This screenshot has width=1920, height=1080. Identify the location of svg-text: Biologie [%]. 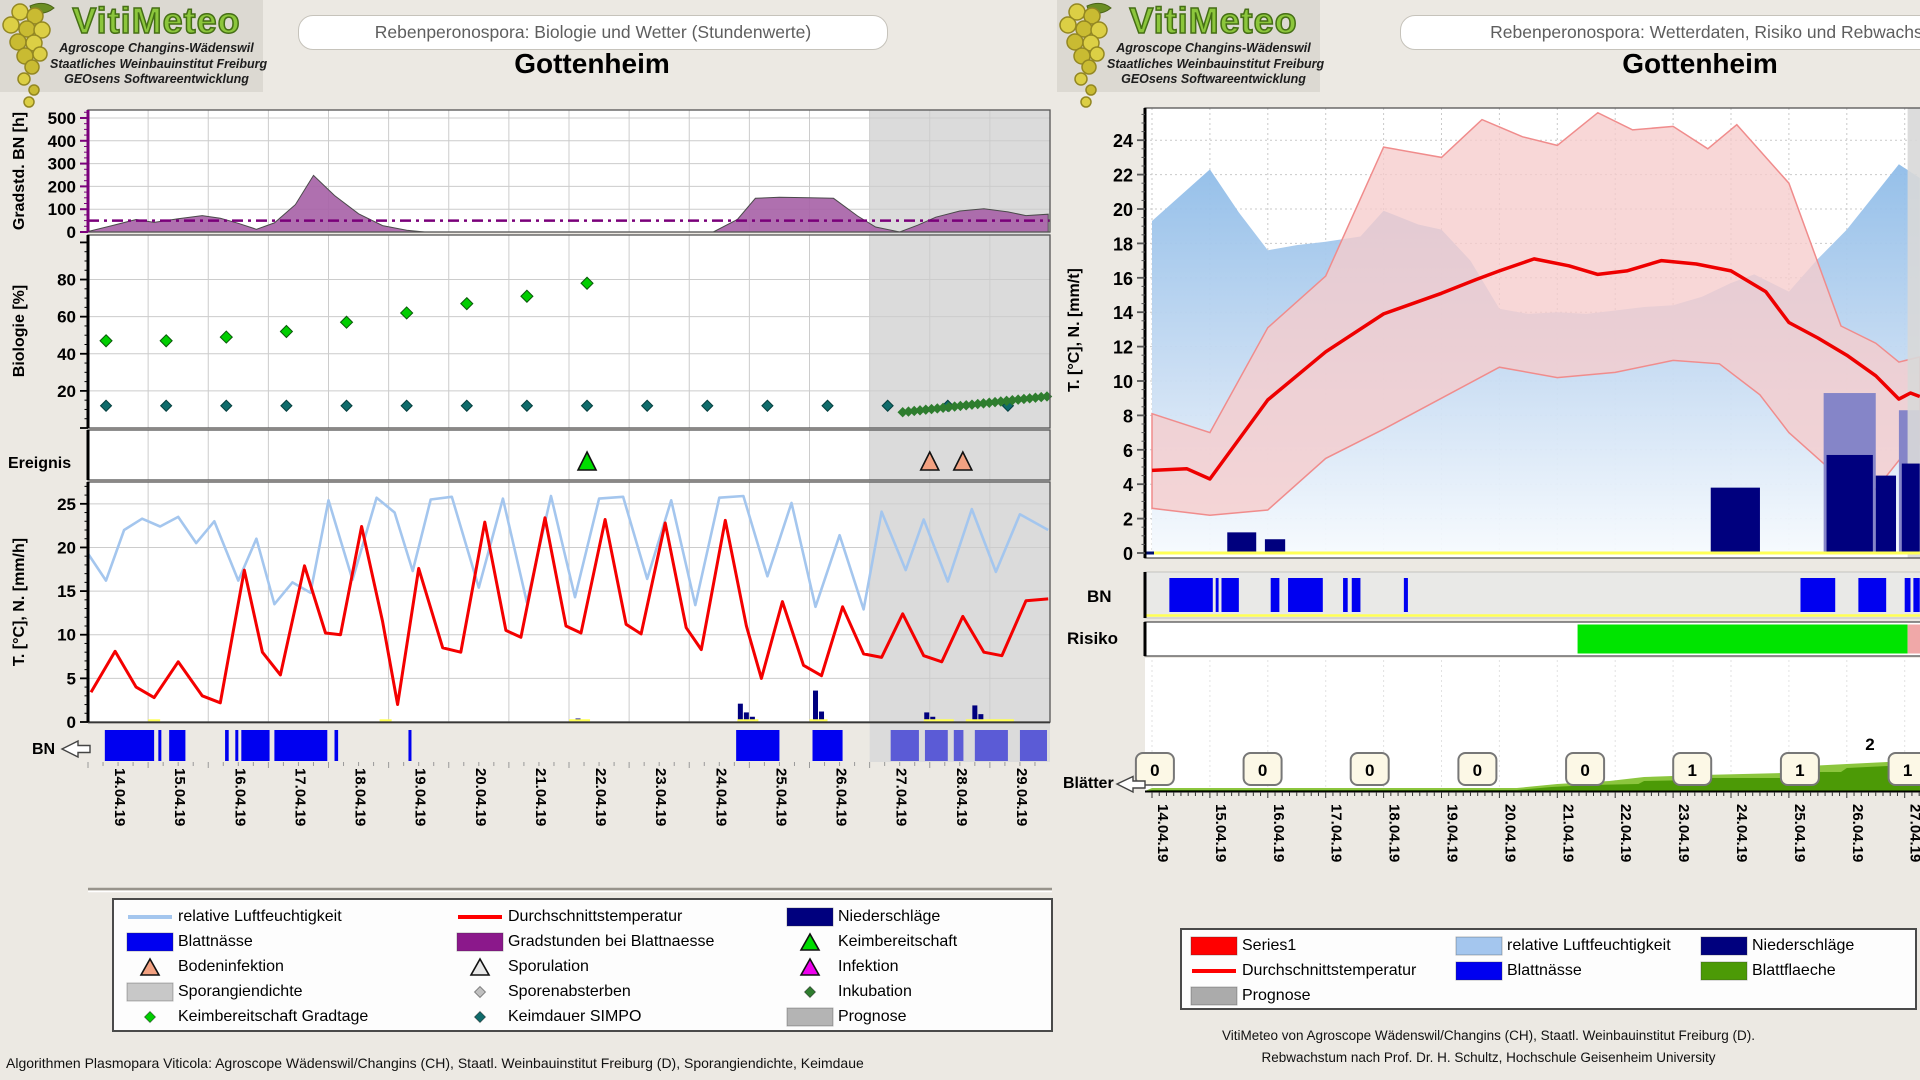
(19, 331).